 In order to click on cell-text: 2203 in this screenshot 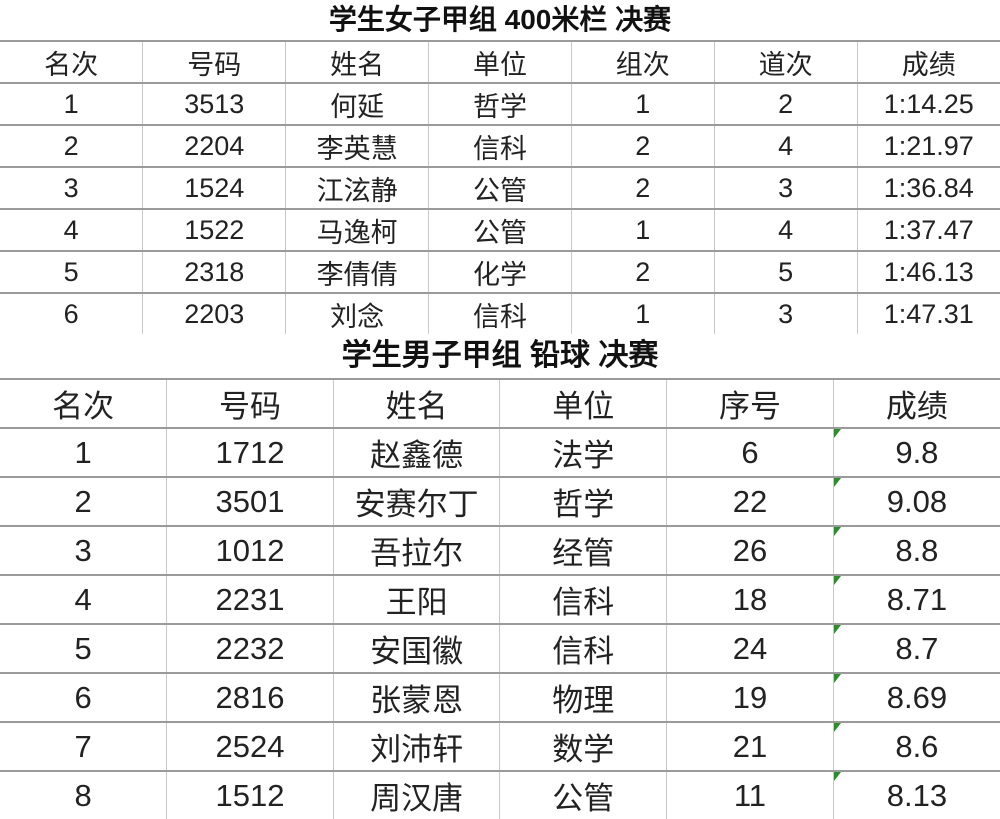, I will do `click(214, 313)`.